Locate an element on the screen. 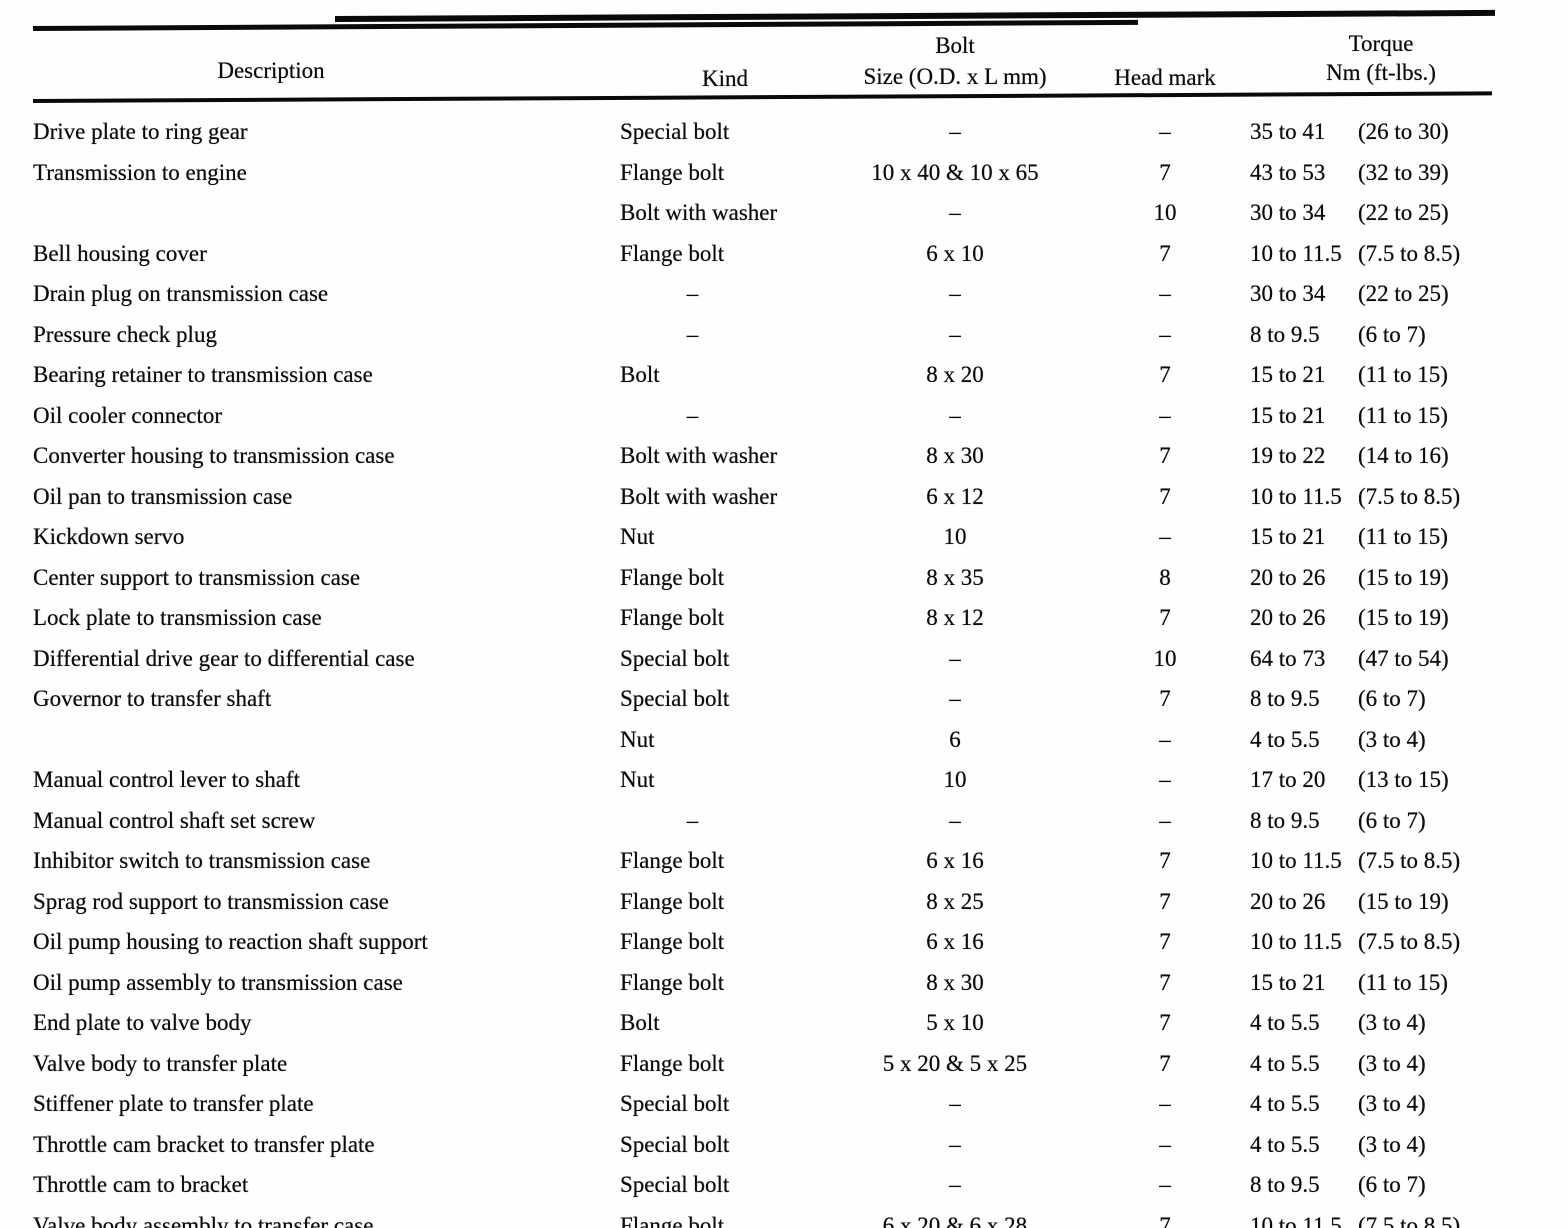 Image resolution: width=1568 pixels, height=1228 pixels. torque-nm-value: 43 to 53 is located at coordinates (1288, 172).